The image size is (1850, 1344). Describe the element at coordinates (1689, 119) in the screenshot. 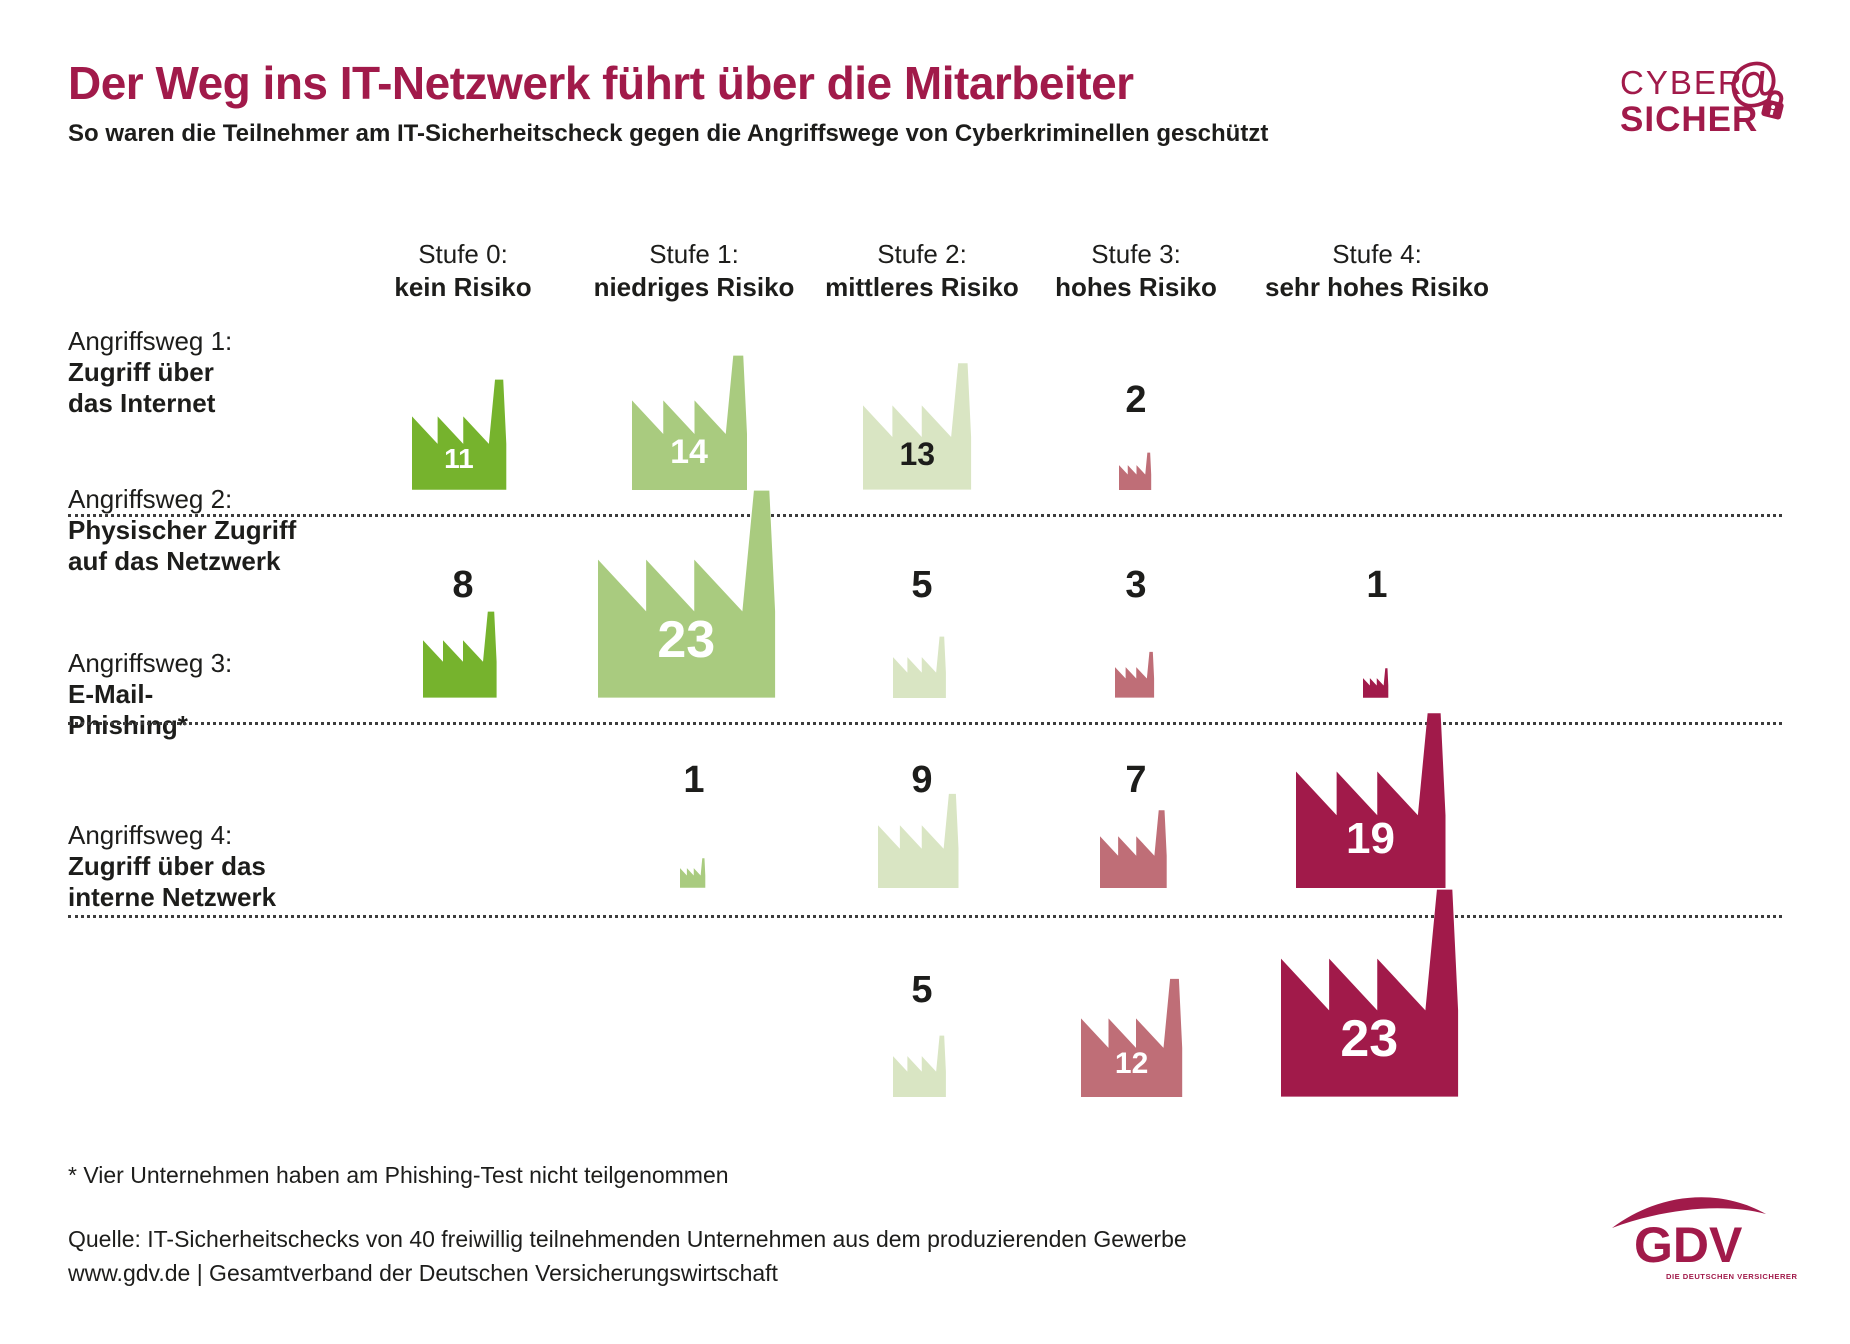

I see `cyber-sicher-logo-line2: SICHER` at that location.